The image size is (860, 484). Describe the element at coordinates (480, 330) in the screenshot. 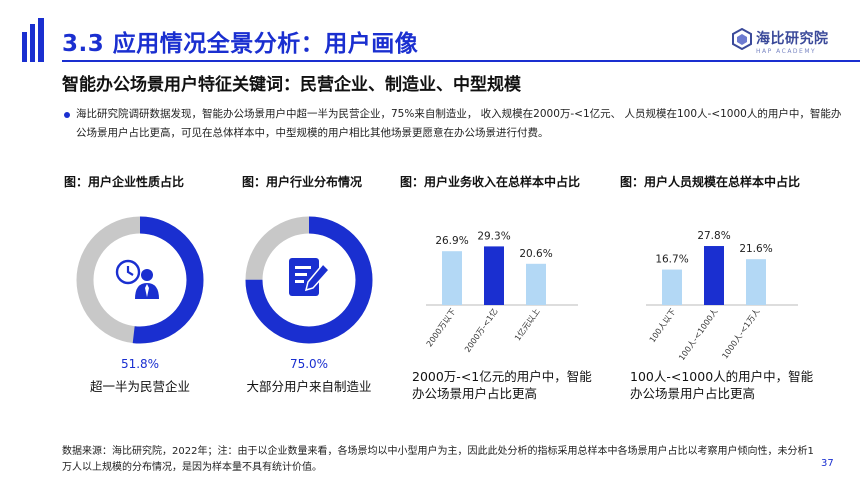

I see `category-tick-label: 2000万-<1亿` at that location.